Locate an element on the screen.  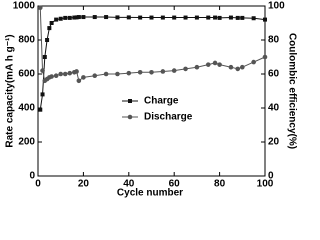
y2-tick-label: 20 is located at coordinates (274, 142).